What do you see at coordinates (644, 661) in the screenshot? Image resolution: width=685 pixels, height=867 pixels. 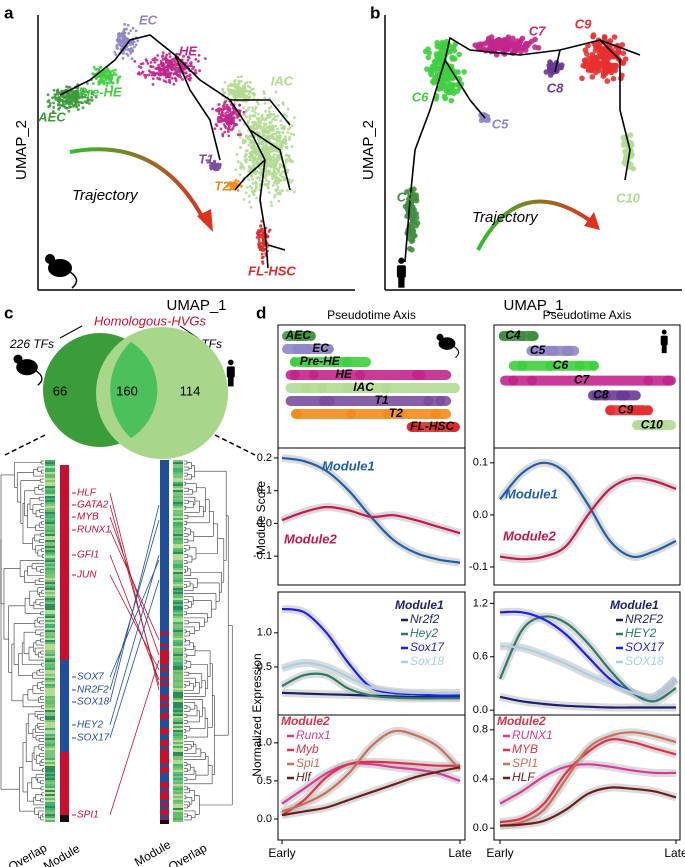 I see `legend-label: SOX18` at bounding box center [644, 661].